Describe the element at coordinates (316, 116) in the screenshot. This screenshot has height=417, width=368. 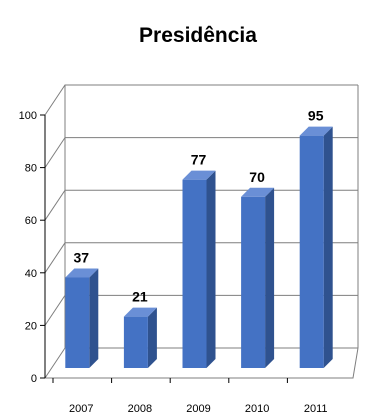
I see `data-label: 95` at that location.